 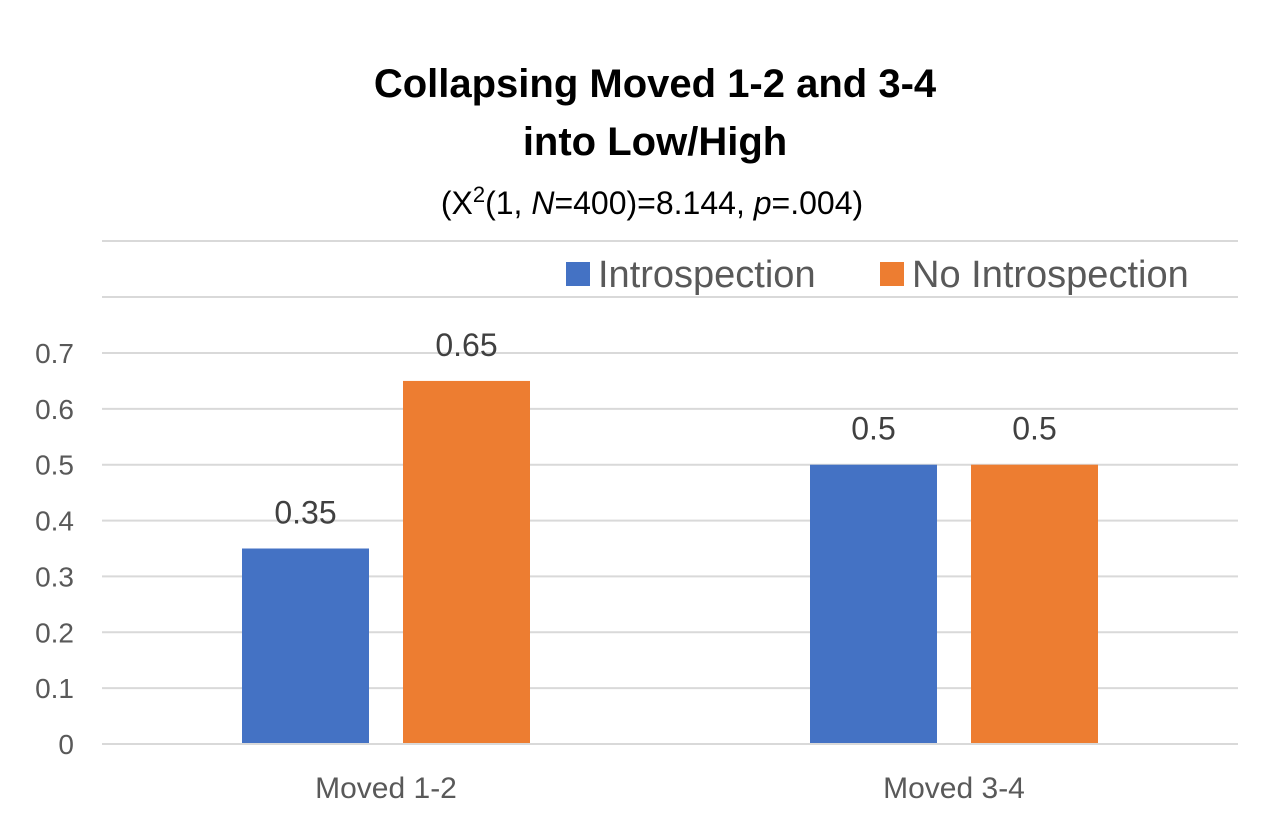 I want to click on data-label-introspection-1: 0.35, so click(x=305, y=513).